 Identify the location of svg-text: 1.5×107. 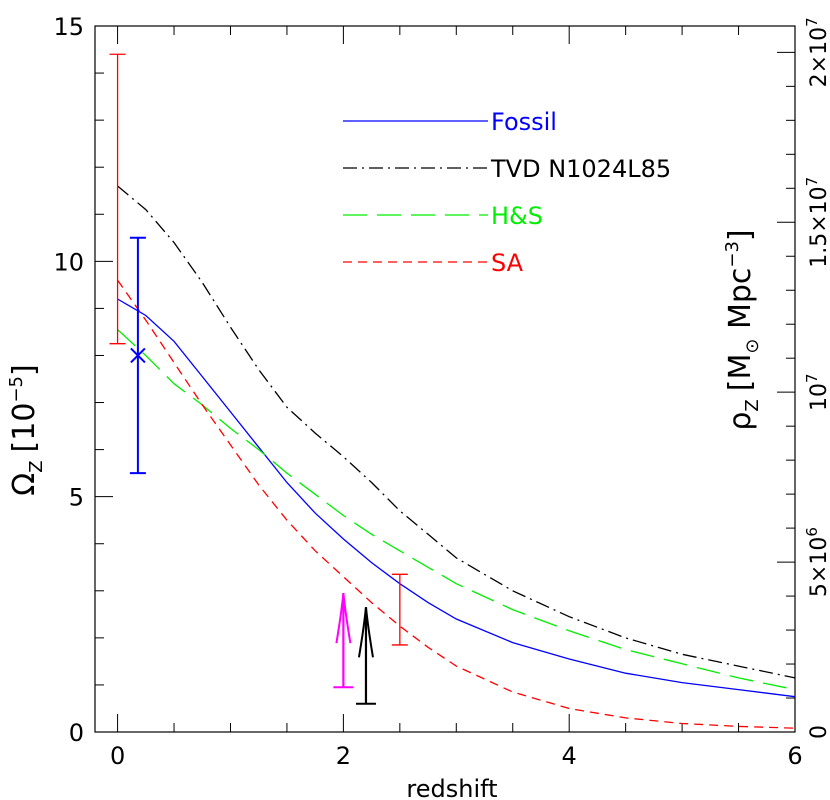
(816, 222).